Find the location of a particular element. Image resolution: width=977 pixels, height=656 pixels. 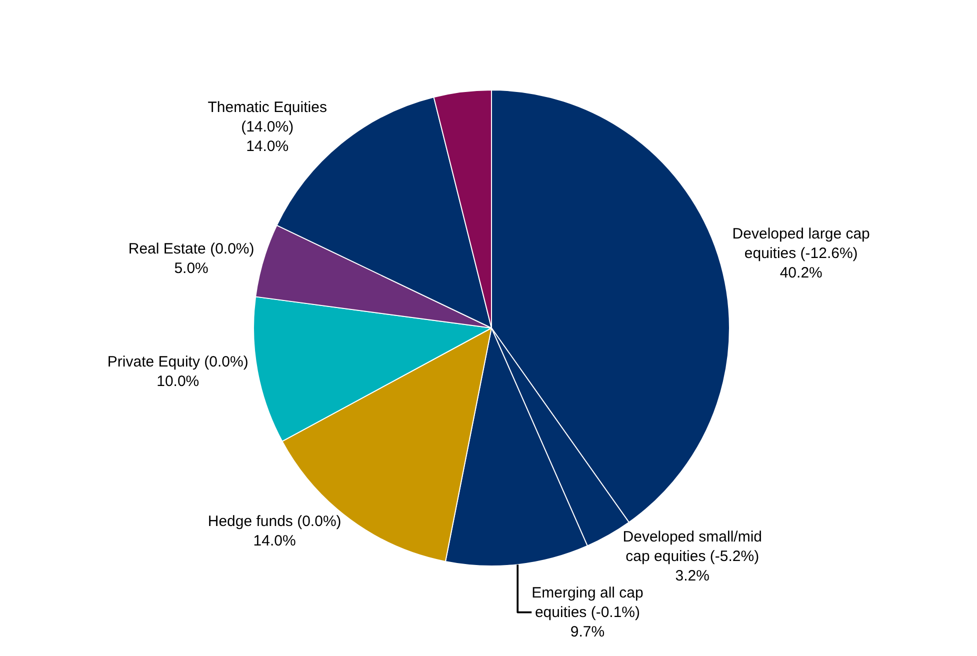

slice-label: Developed small/mid cap equities (-5.2%) is located at coordinates (692, 546).